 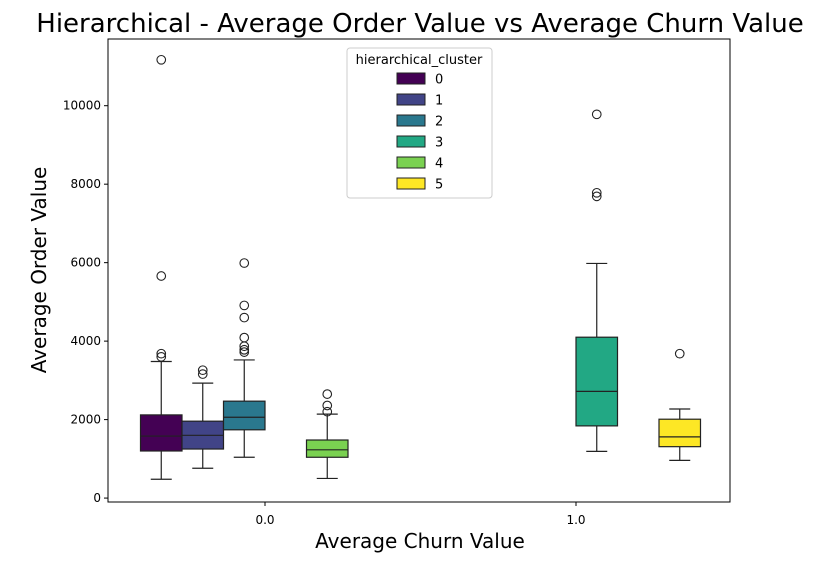 I want to click on y-tick-label: 10000, so click(x=82, y=106).